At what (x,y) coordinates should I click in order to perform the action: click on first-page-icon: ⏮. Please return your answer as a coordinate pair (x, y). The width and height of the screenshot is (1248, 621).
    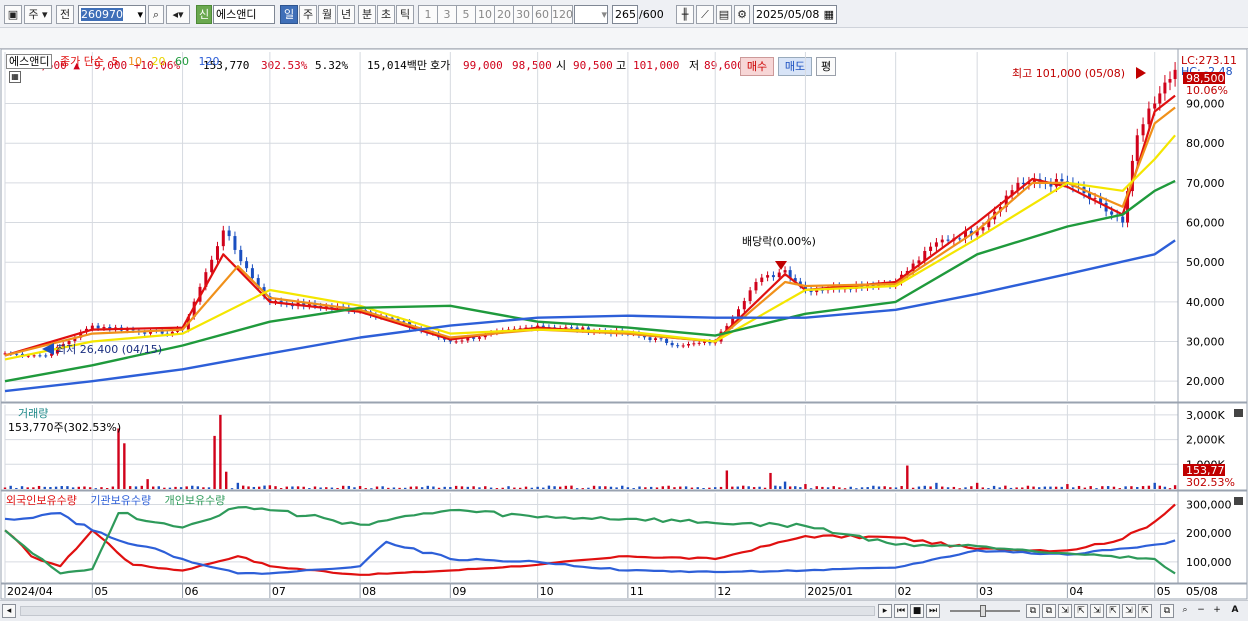
    Looking at the image, I should click on (901, 611).